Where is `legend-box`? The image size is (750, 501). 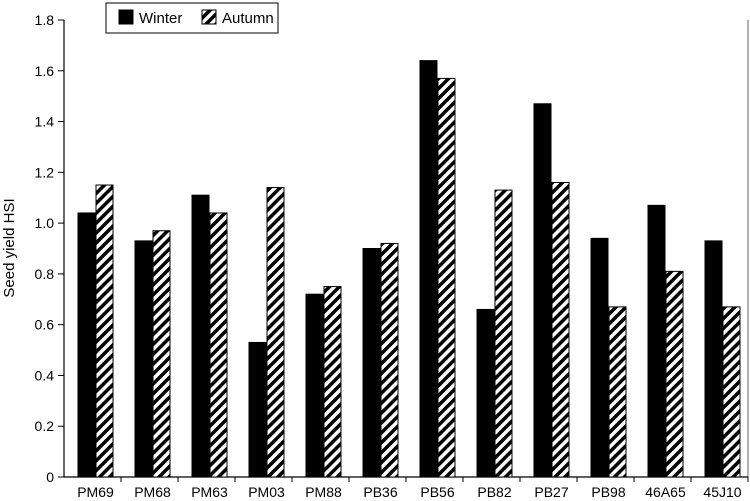
legend-box is located at coordinates (192, 18).